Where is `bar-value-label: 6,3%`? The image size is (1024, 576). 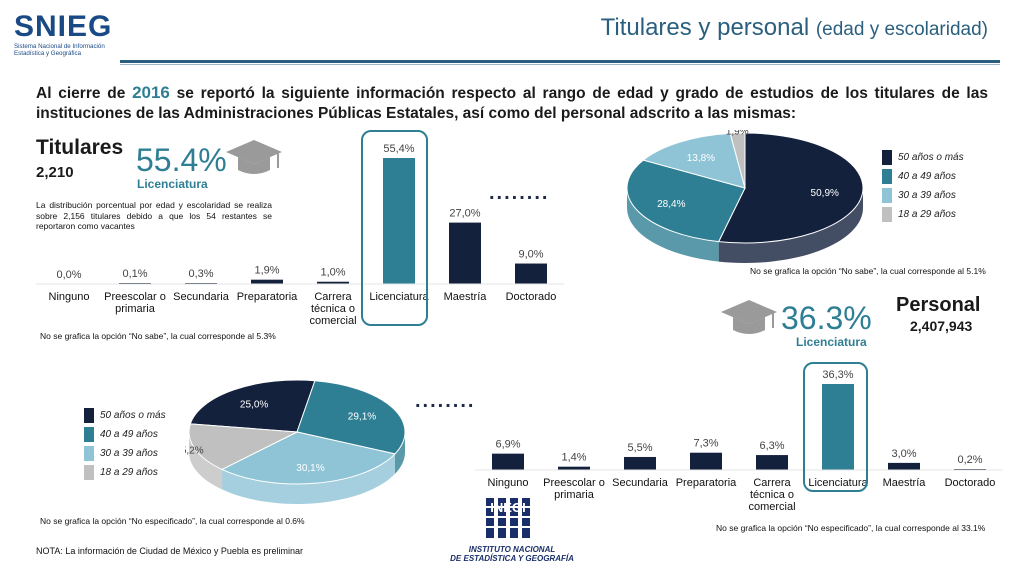
bar-value-label: 6,3% is located at coordinates (771, 446).